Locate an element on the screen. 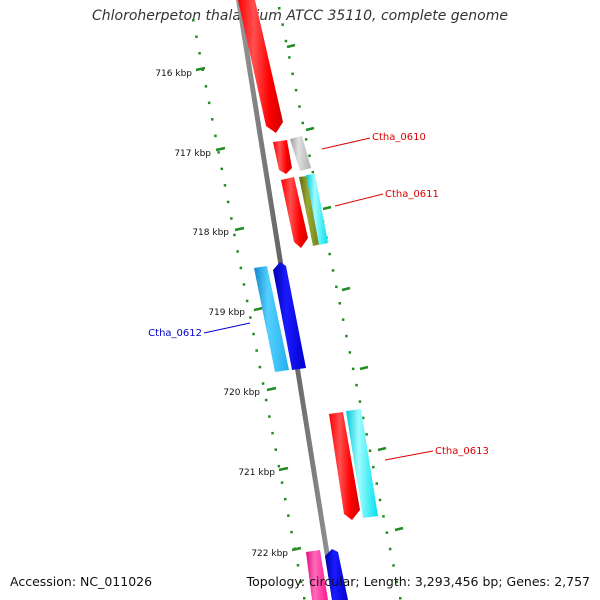 The height and width of the screenshot is (600, 600). gene-arrow-top-red is located at coordinates (260, 66).